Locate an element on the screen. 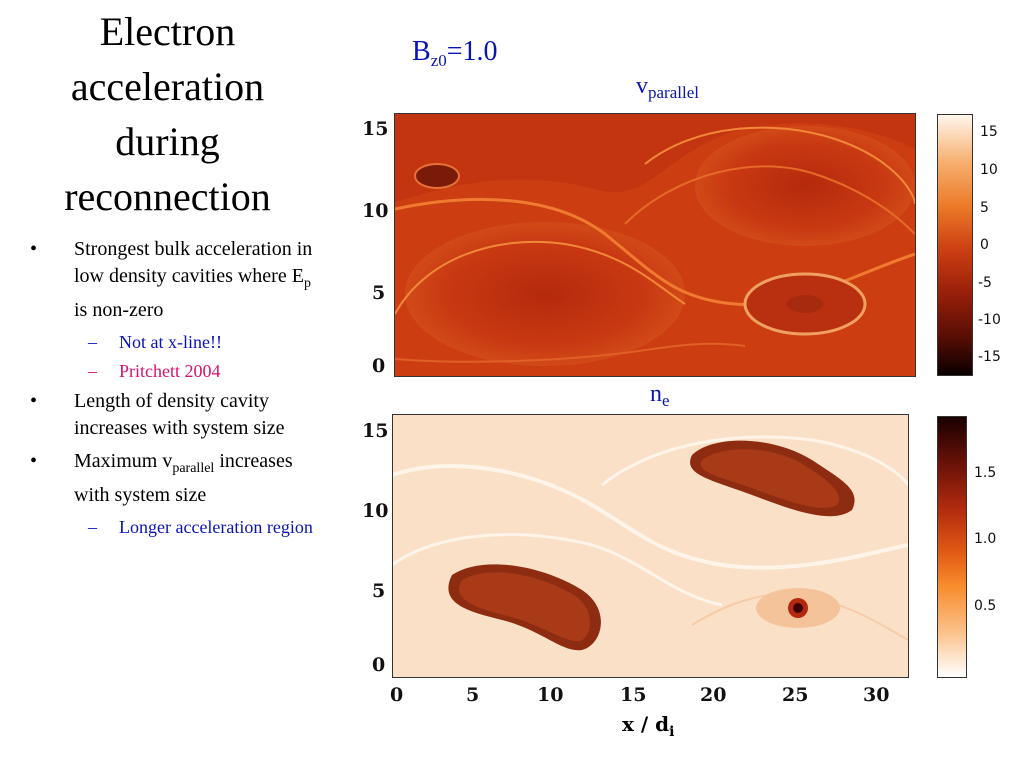 The image size is (1024, 768). colorbar-tick: -10 is located at coordinates (989, 320).